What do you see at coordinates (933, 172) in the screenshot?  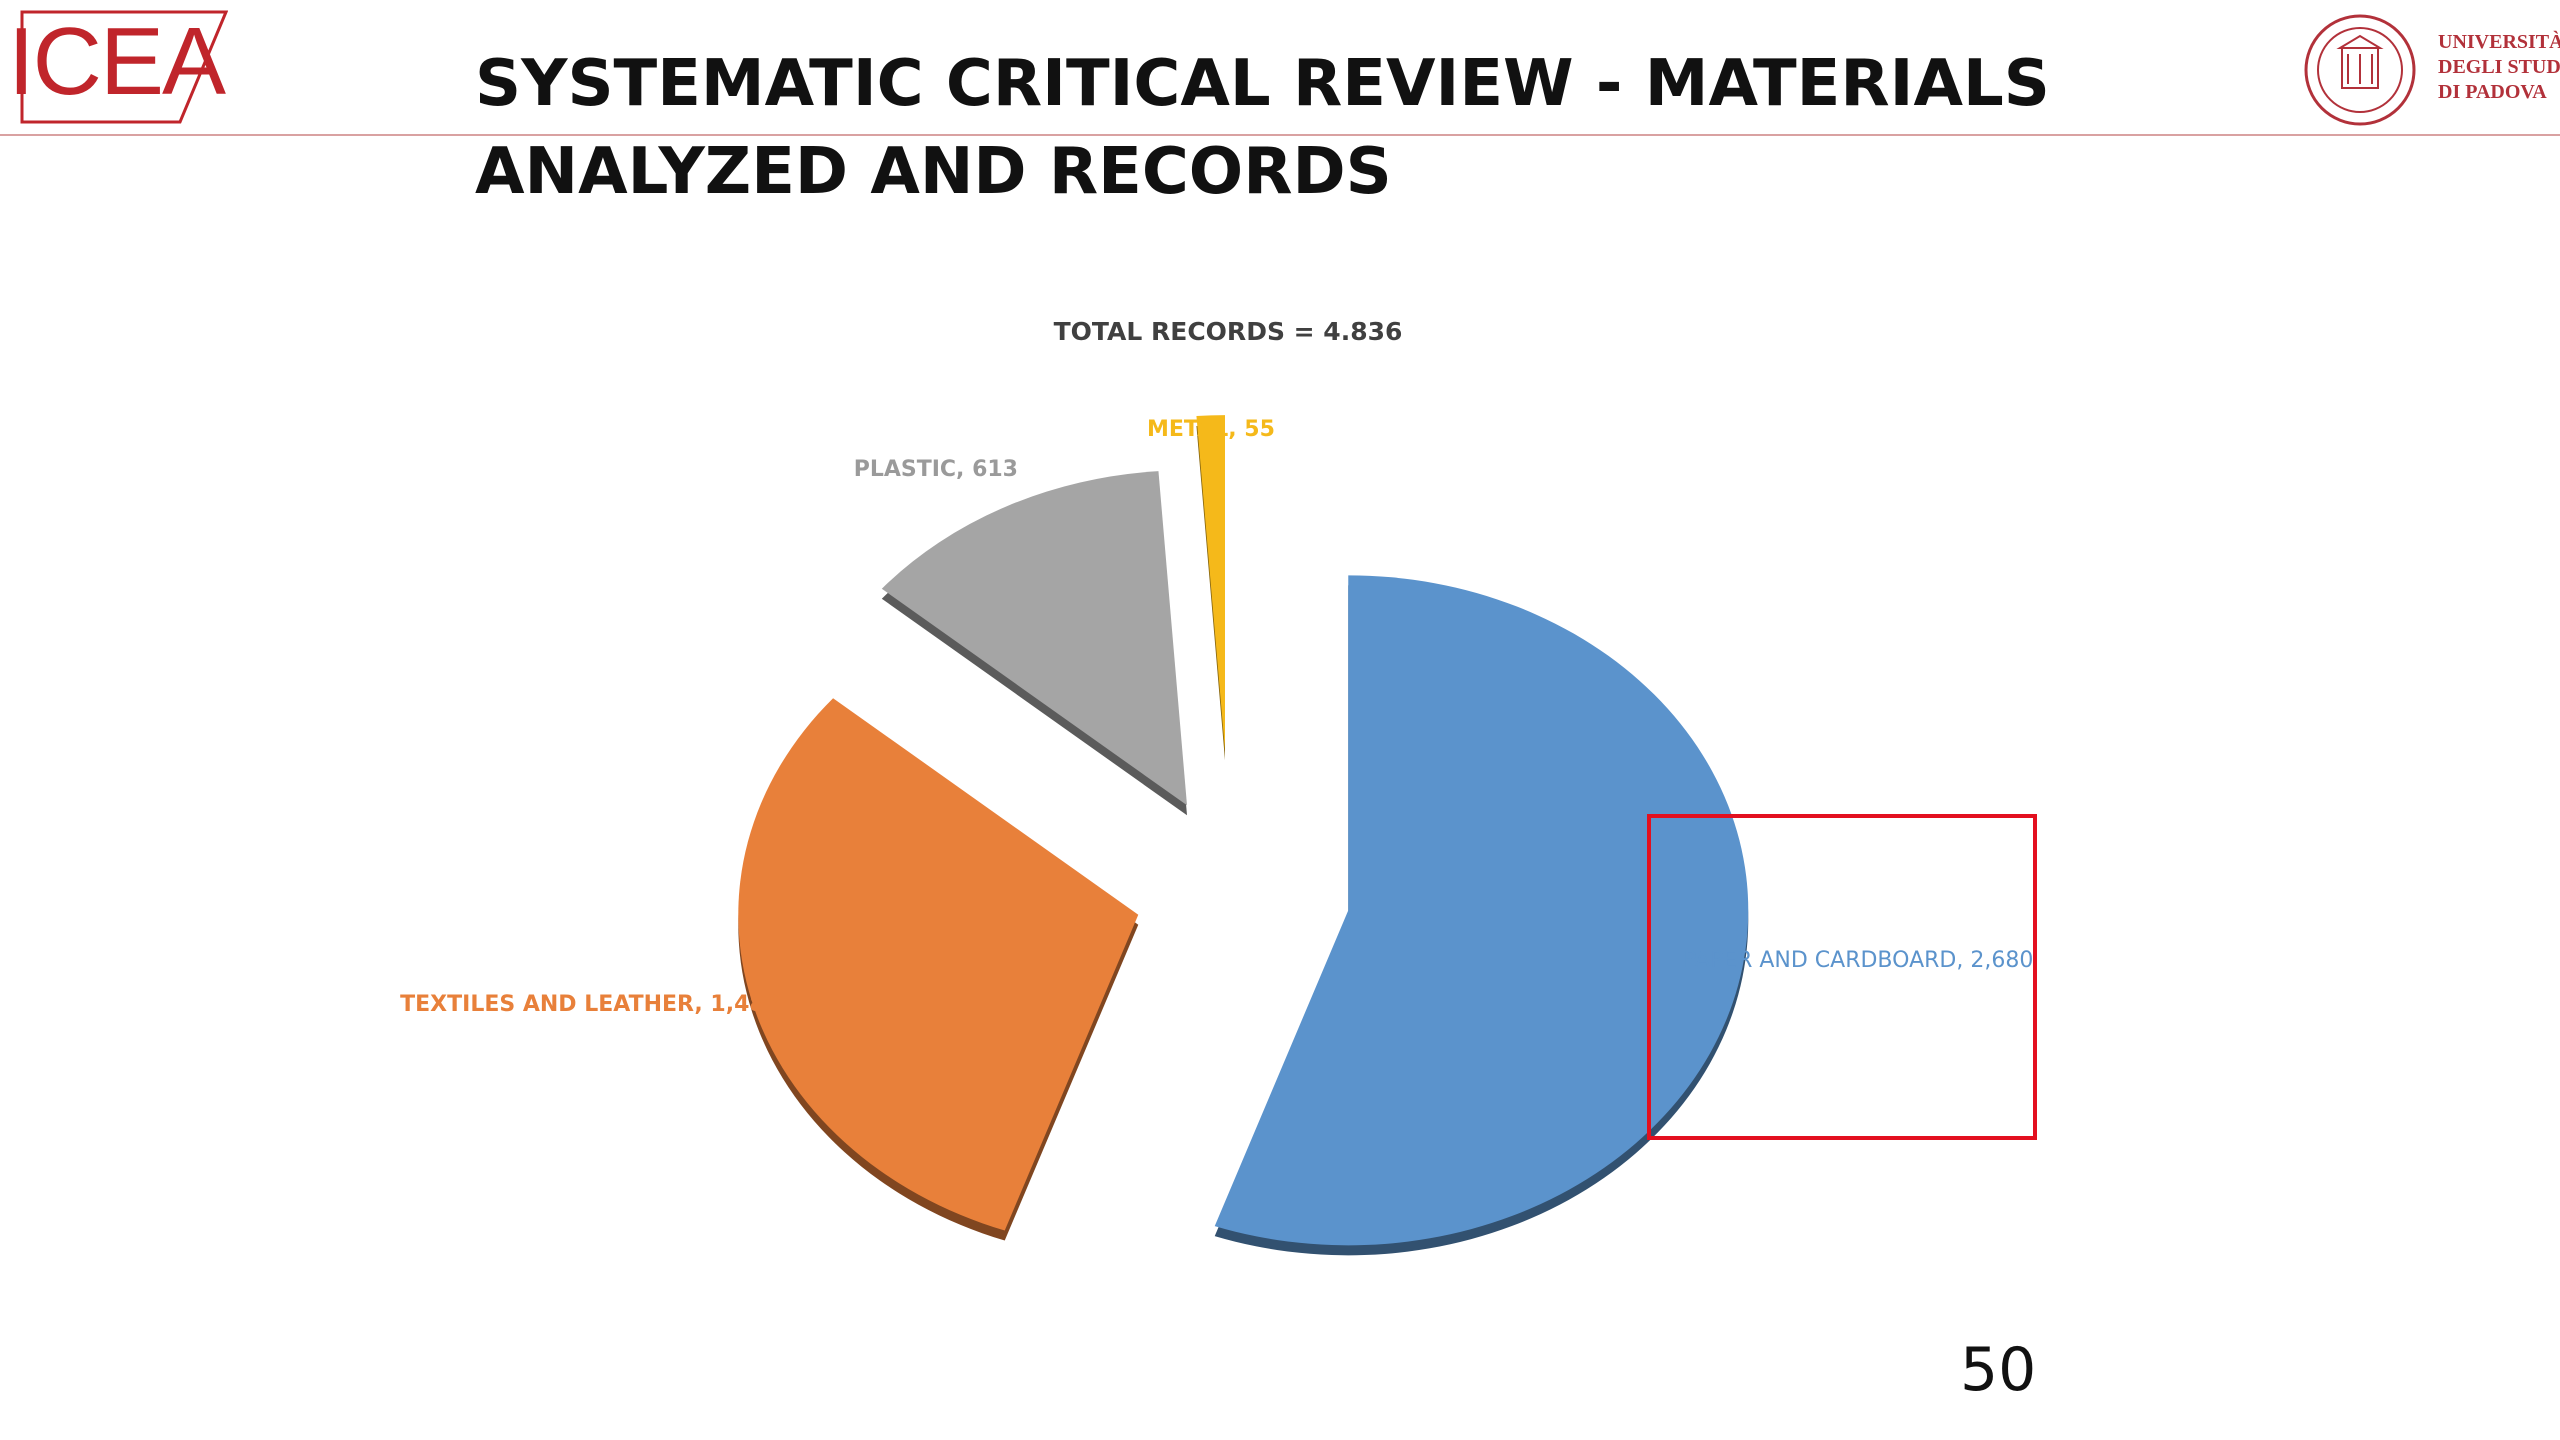 I see `slide-title-line-2: ANALYZED AND RECORDS` at bounding box center [933, 172].